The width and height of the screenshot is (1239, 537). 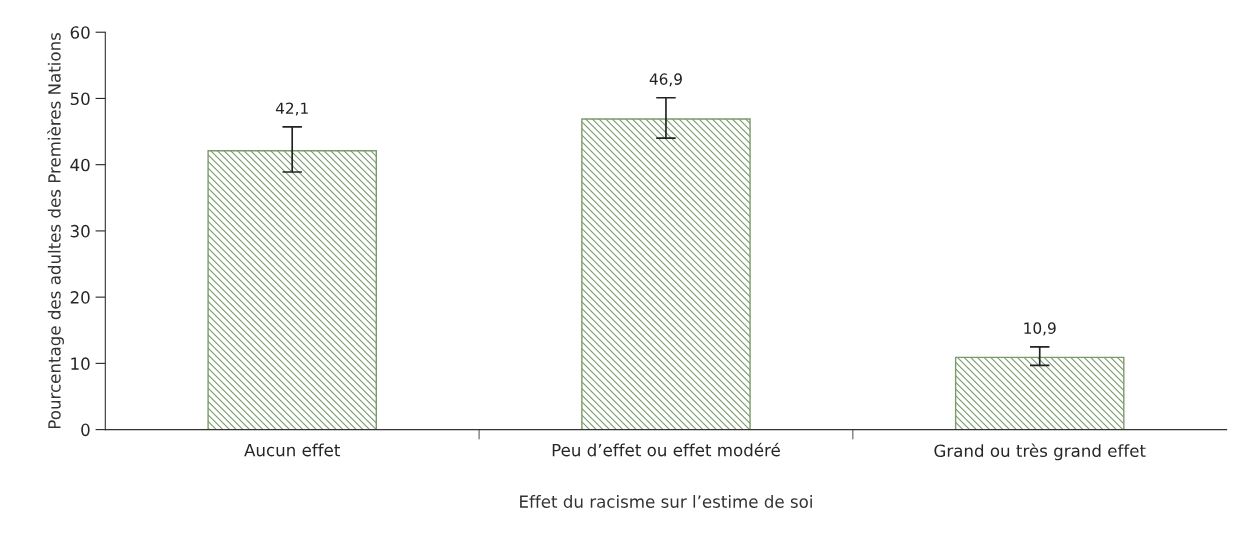 I want to click on y-tick-label: 40, so click(x=80, y=165).